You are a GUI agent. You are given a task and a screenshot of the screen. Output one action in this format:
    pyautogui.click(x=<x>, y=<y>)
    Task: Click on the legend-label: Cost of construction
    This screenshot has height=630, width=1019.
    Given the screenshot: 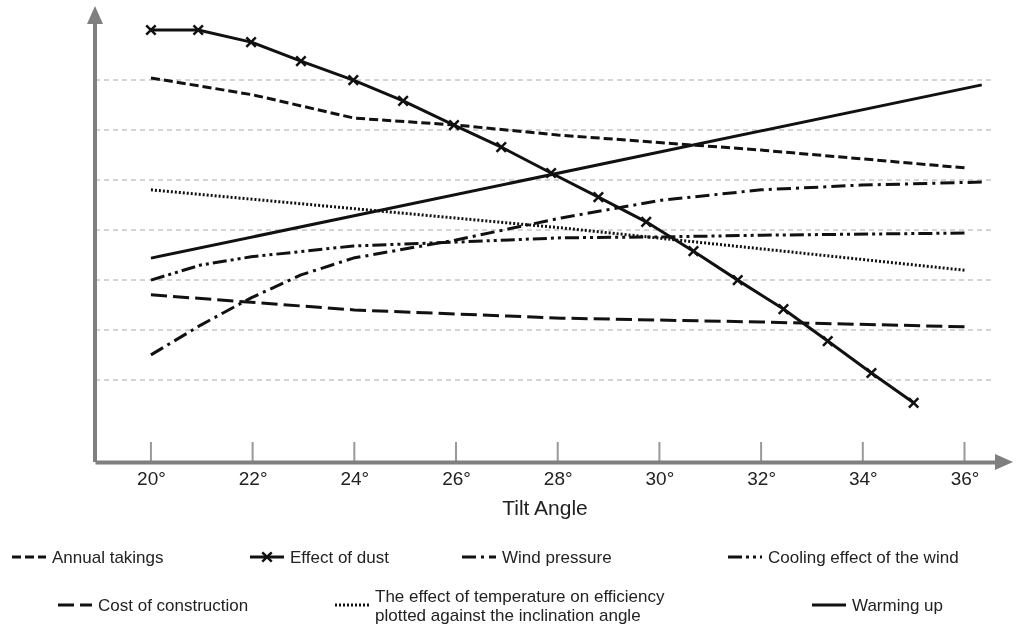 What is the action you would take?
    pyautogui.click(x=173, y=605)
    